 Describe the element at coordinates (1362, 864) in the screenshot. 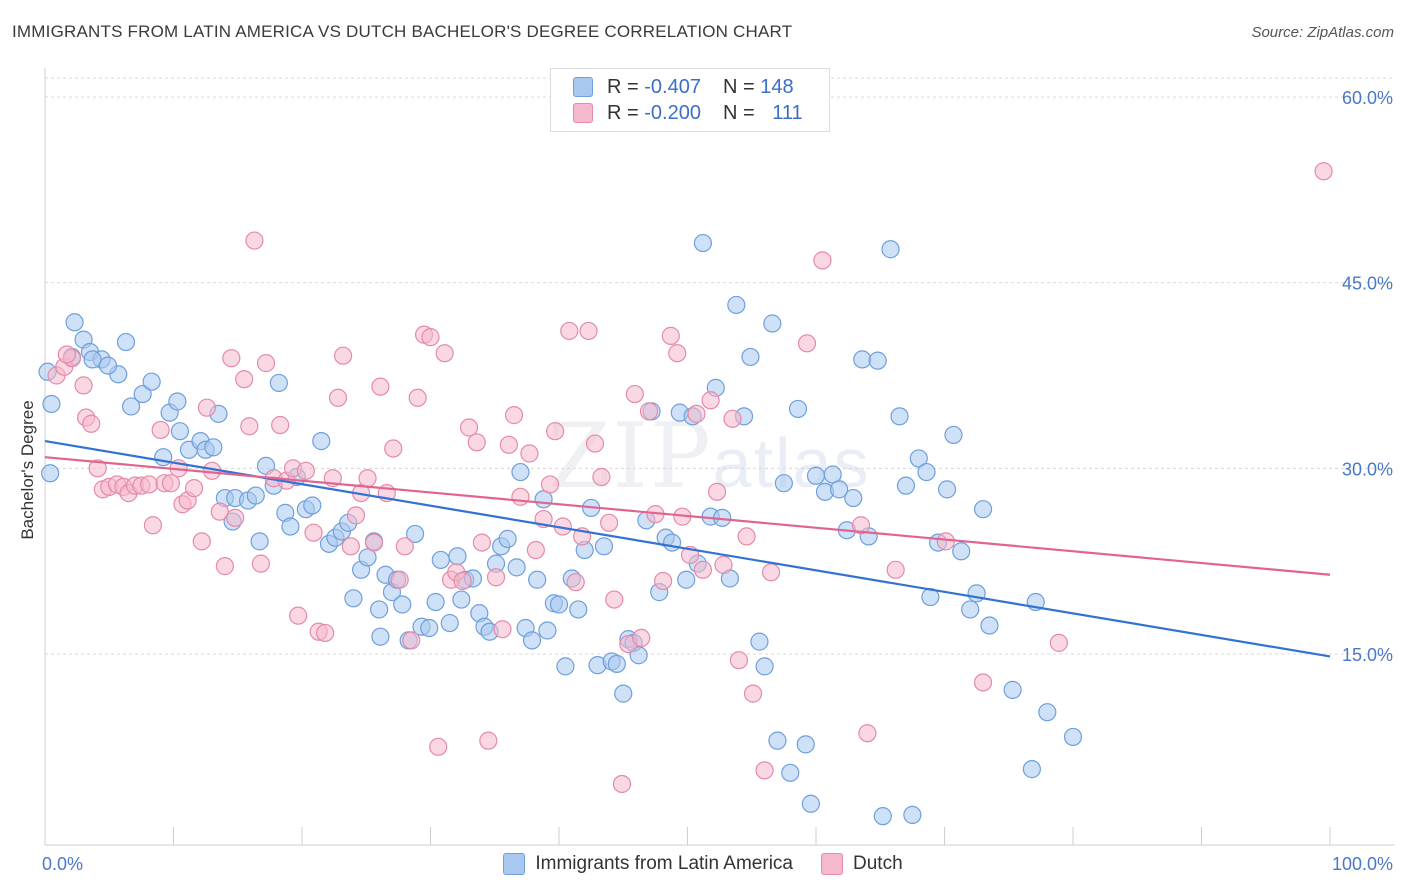

I see `x-tick-label: 100.0%` at that location.